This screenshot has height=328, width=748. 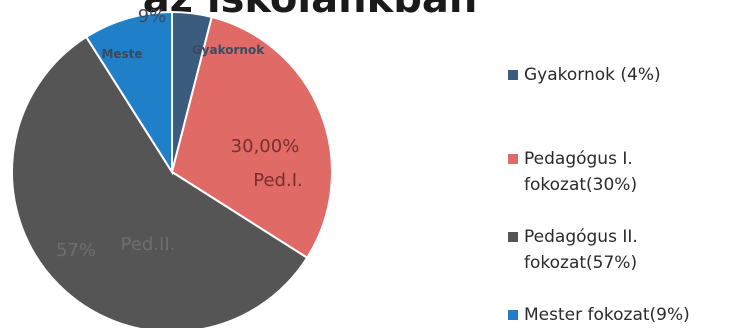 I want to click on data-label-name-2: Ped.II., so click(x=148, y=244).